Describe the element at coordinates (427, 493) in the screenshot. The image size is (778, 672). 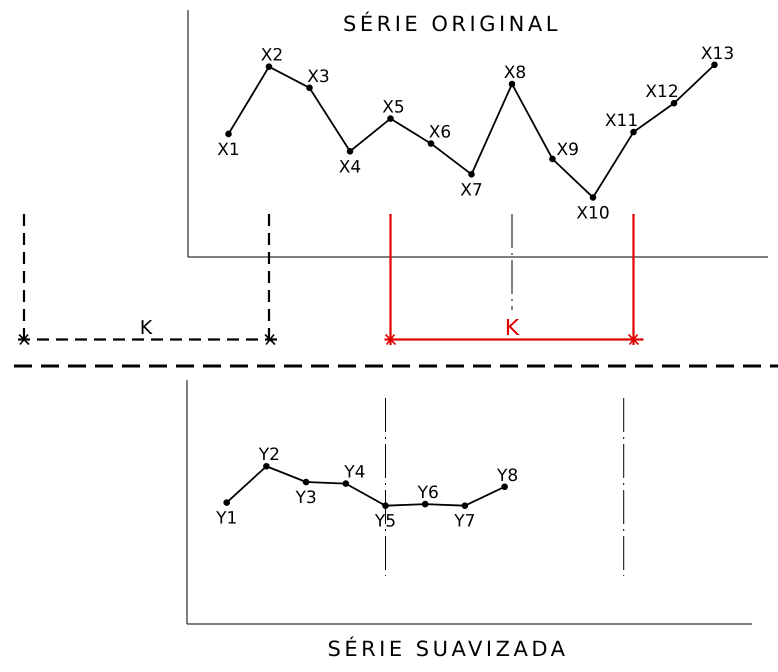
I see `x-tick-label: Y6` at that location.